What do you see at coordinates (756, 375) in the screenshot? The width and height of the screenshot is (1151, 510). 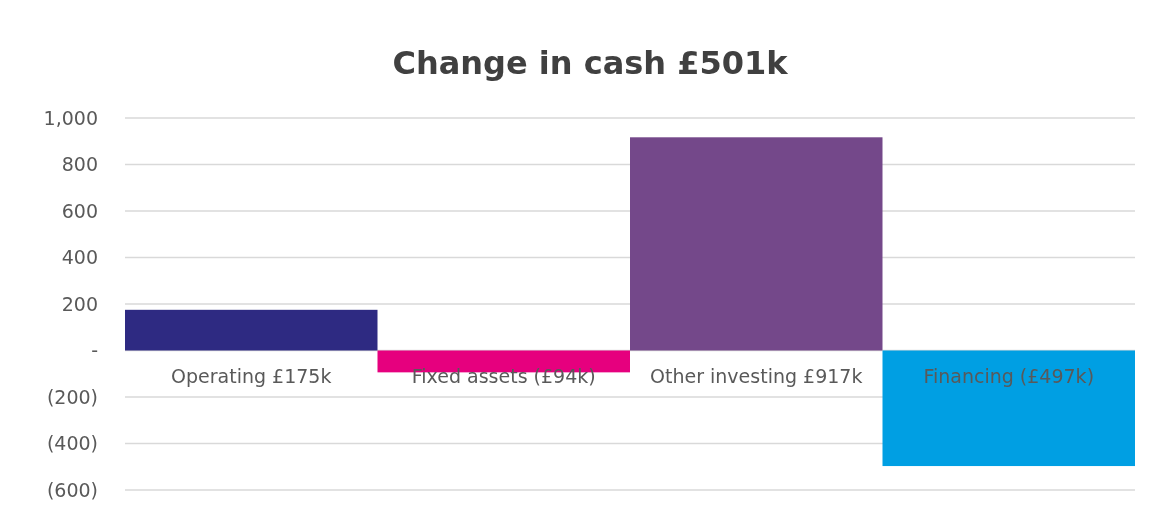 I see `x-tick-label: Other investing £917k` at bounding box center [756, 375].